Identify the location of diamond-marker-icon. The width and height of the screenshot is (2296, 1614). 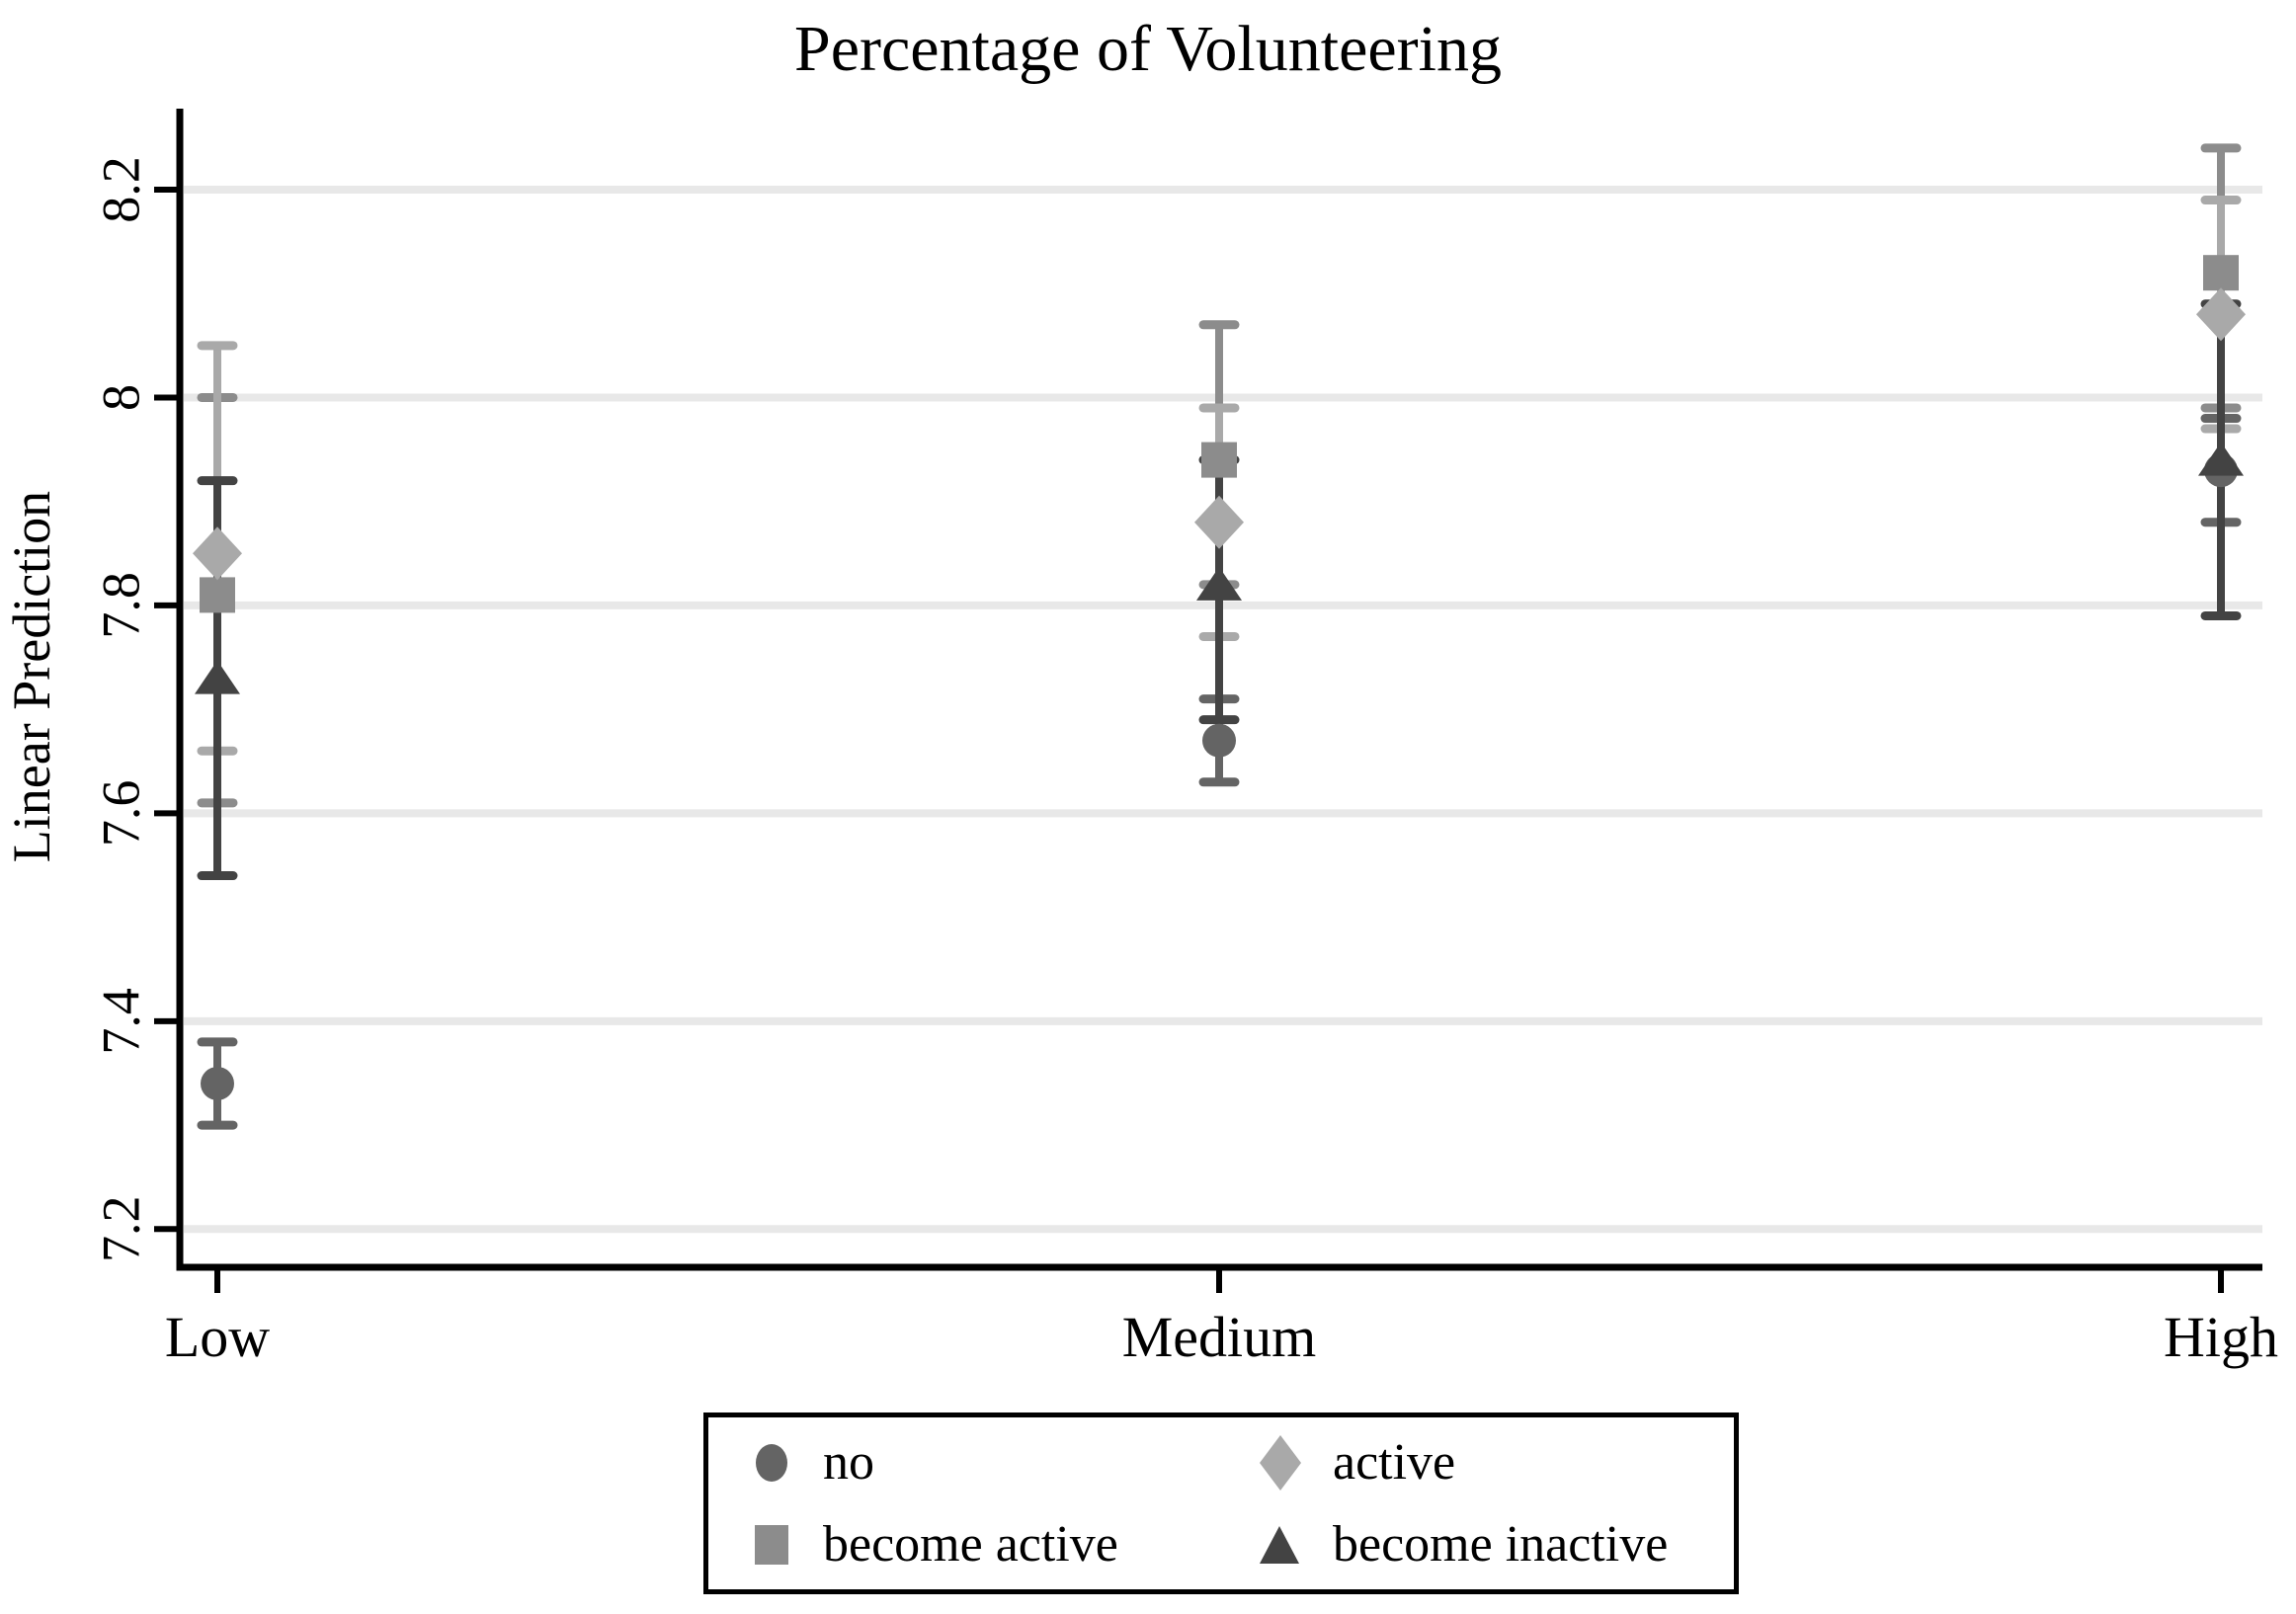
(1280, 1462).